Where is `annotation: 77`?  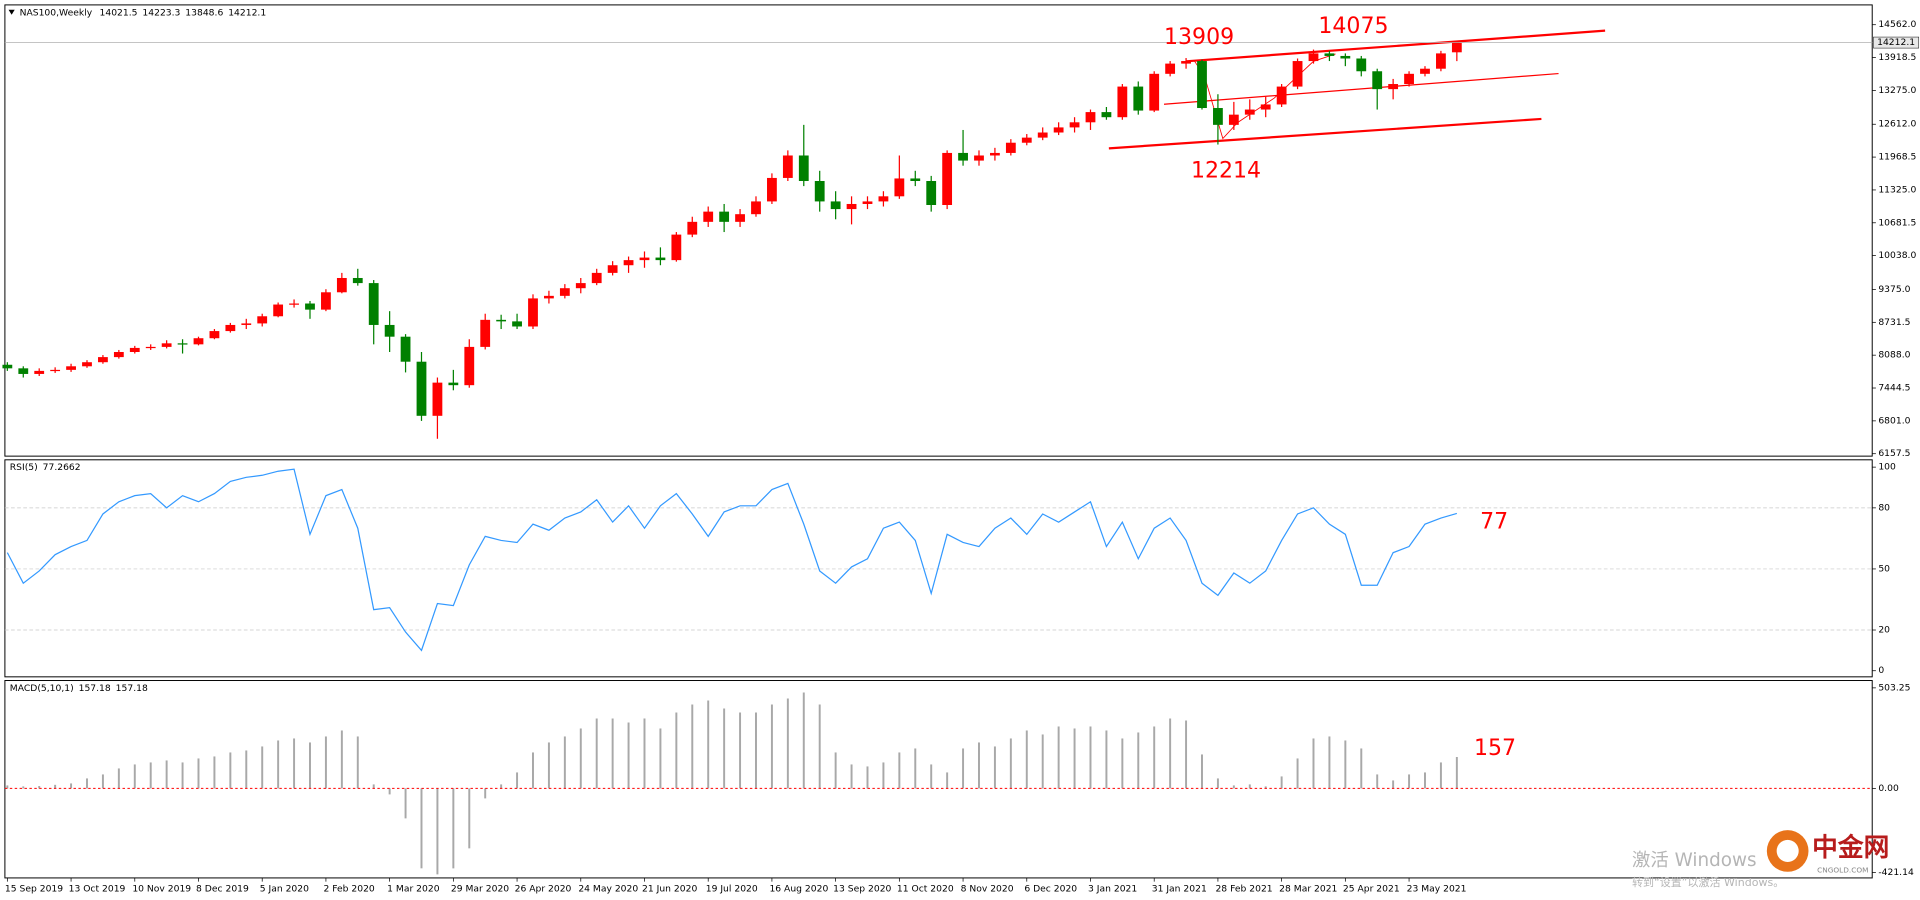
annotation: 77 is located at coordinates (1494, 521).